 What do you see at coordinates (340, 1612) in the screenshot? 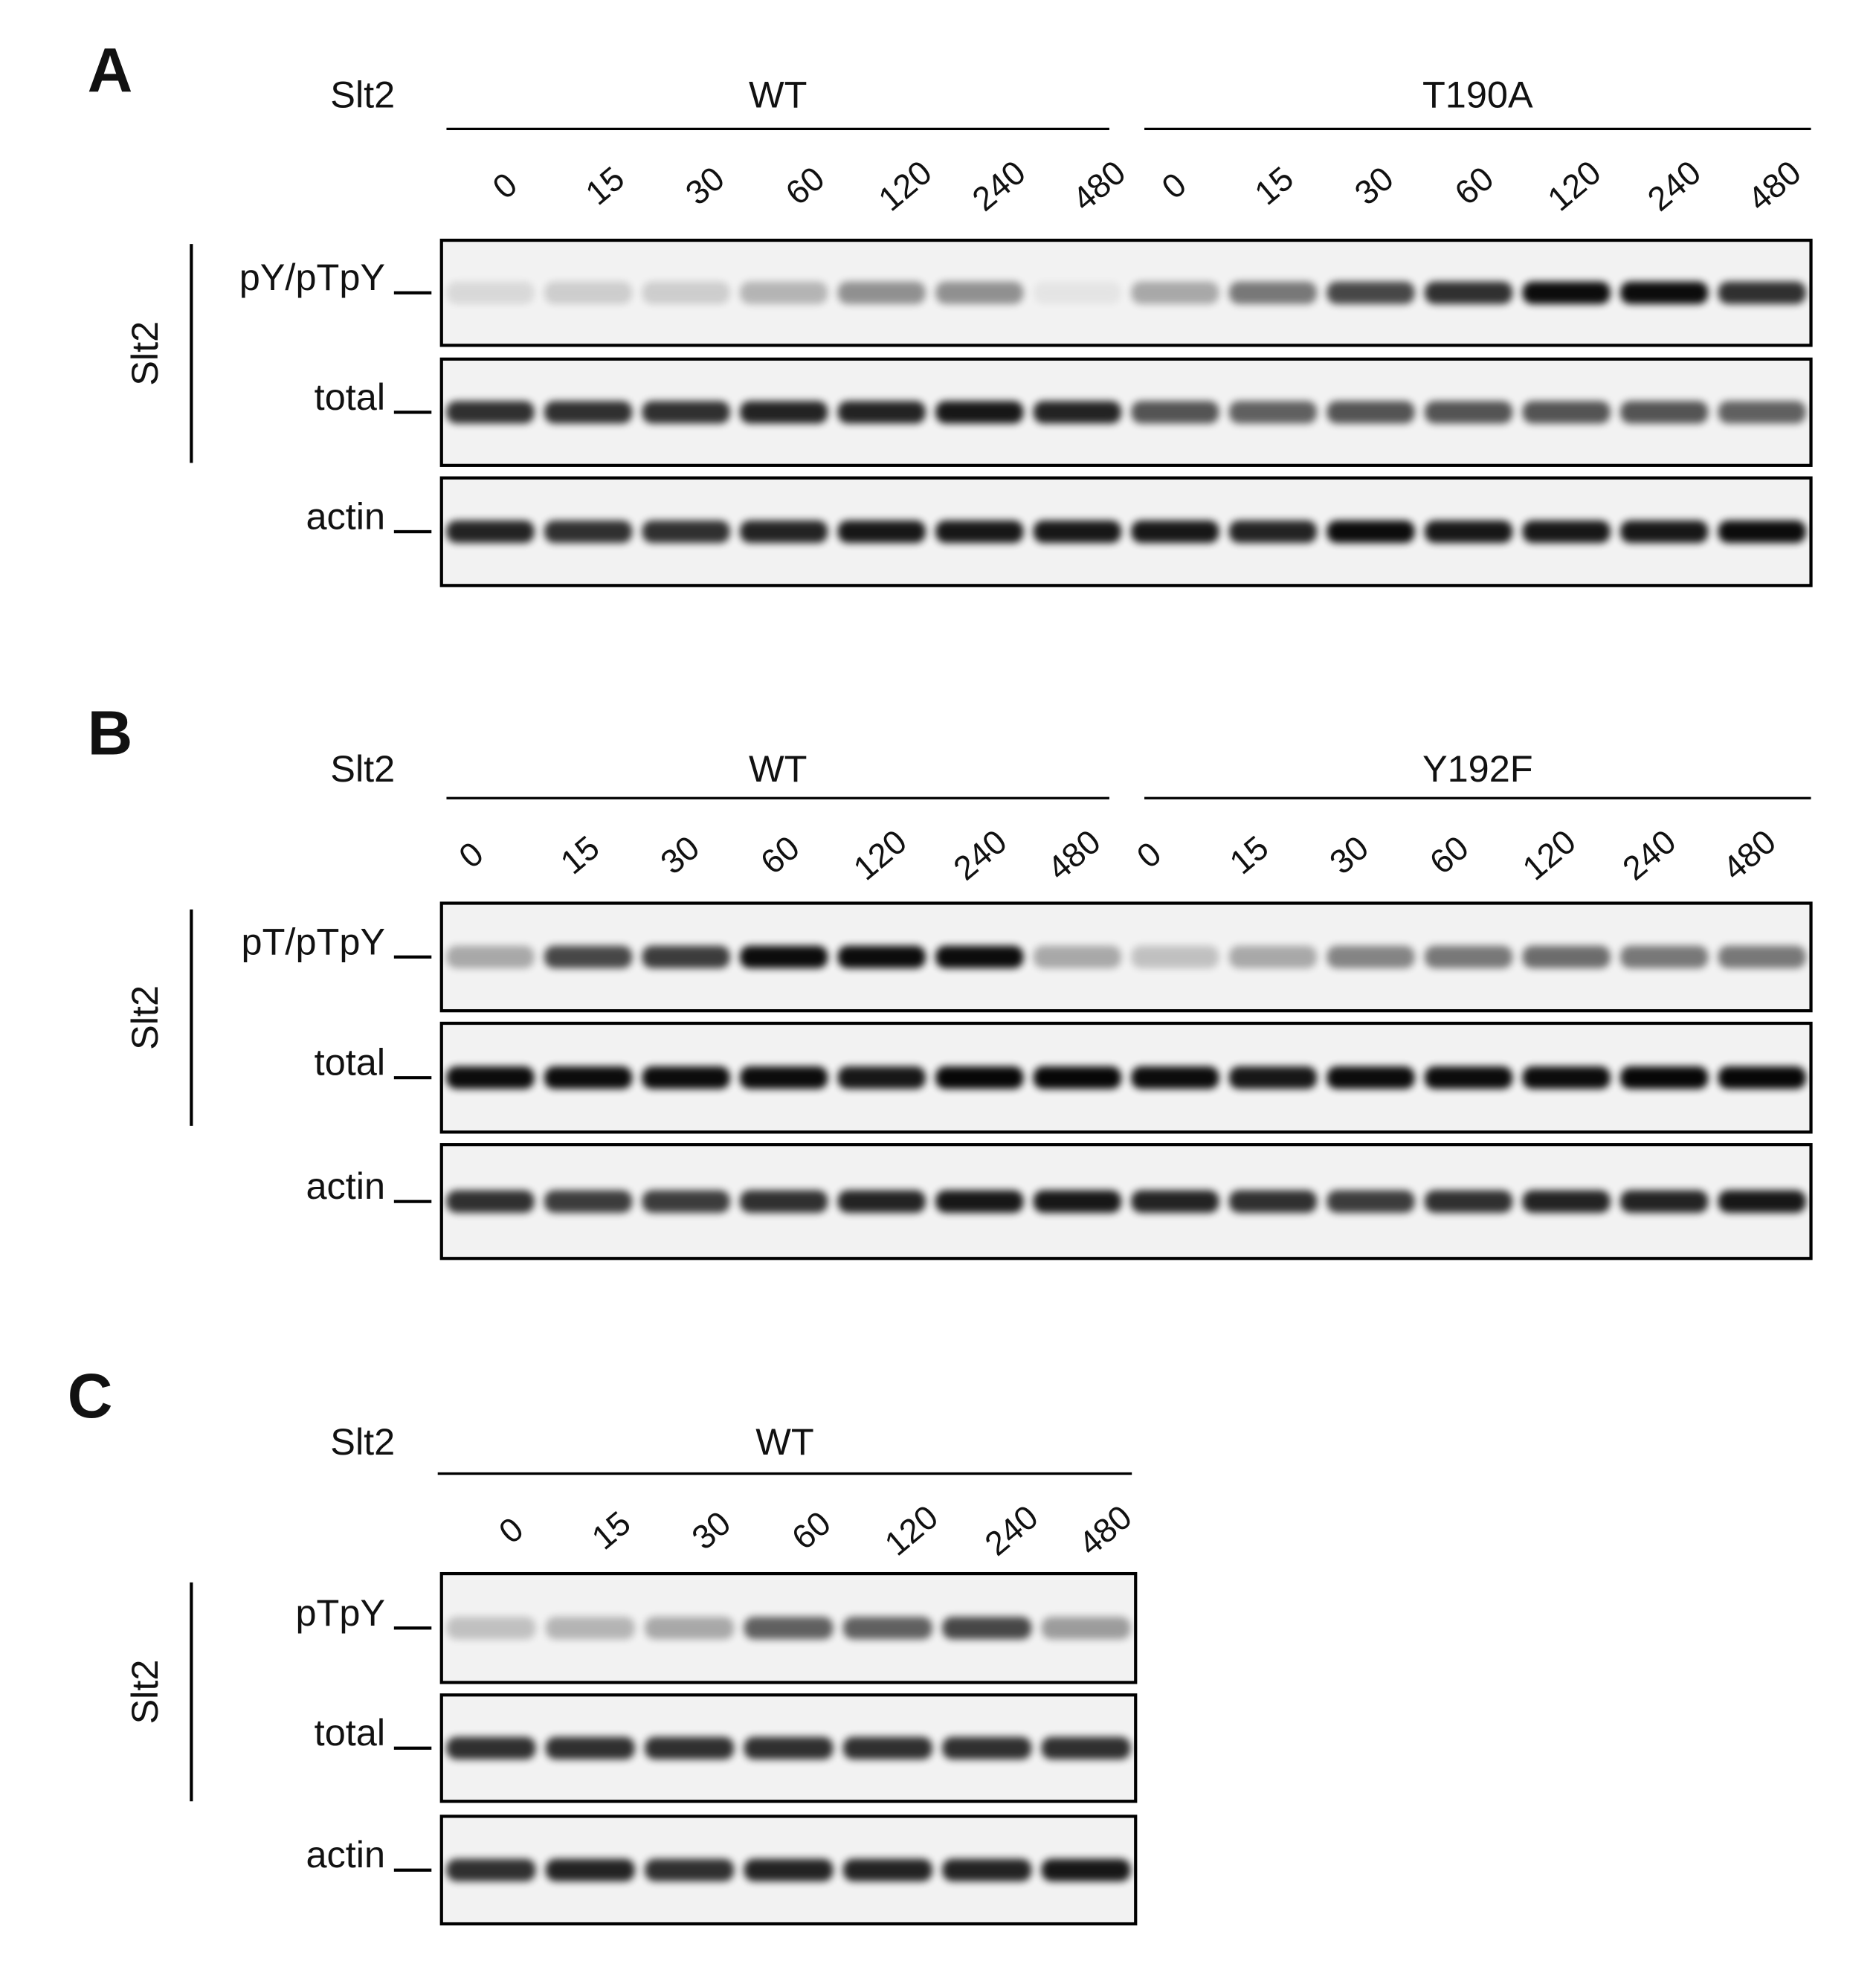
I see `row-label: pTpY` at bounding box center [340, 1612].